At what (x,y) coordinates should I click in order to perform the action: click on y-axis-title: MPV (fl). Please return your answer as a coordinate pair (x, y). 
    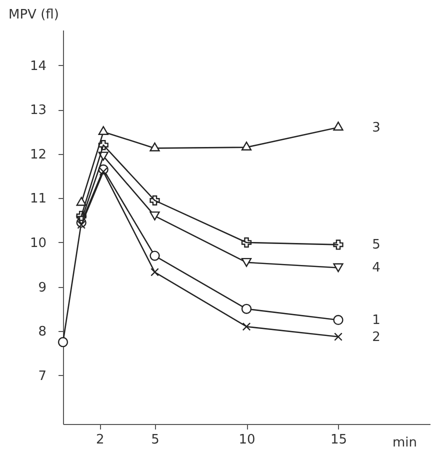
    Looking at the image, I should click on (33, 15).